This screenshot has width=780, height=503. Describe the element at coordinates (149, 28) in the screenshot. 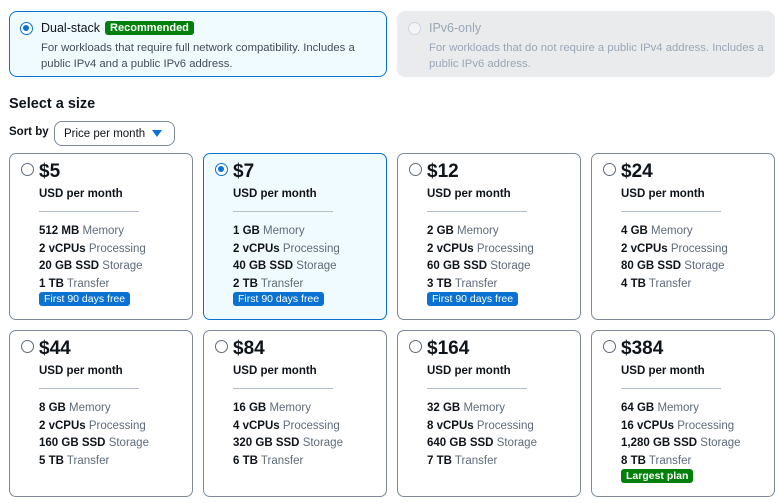

I see `recommended-badge: Recommended` at that location.